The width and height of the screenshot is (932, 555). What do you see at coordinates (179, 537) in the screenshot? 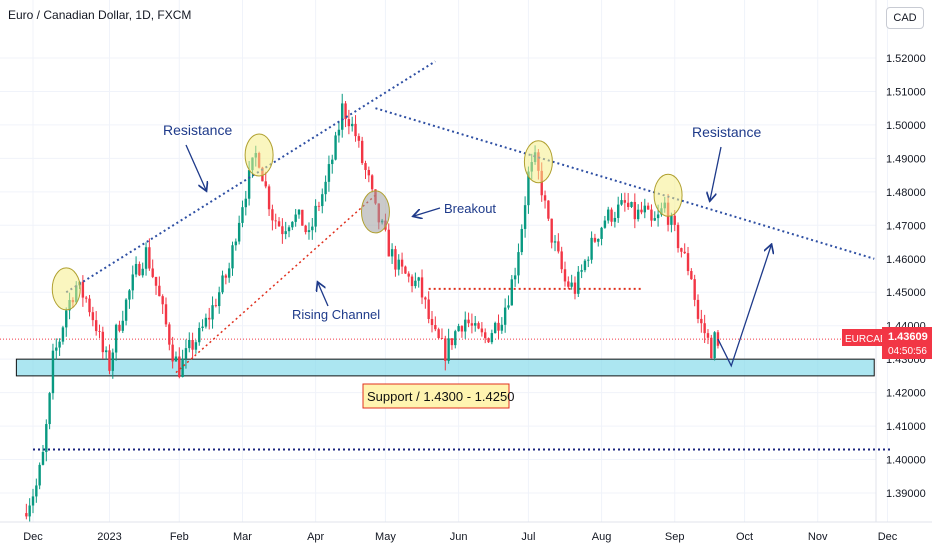
I see `time-tick-label: Feb` at bounding box center [179, 537].